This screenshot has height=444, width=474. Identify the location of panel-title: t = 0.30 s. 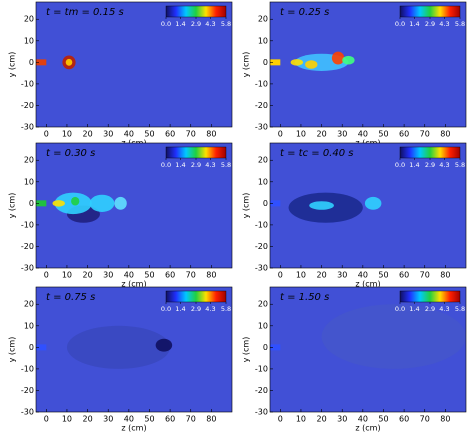
(70, 153).